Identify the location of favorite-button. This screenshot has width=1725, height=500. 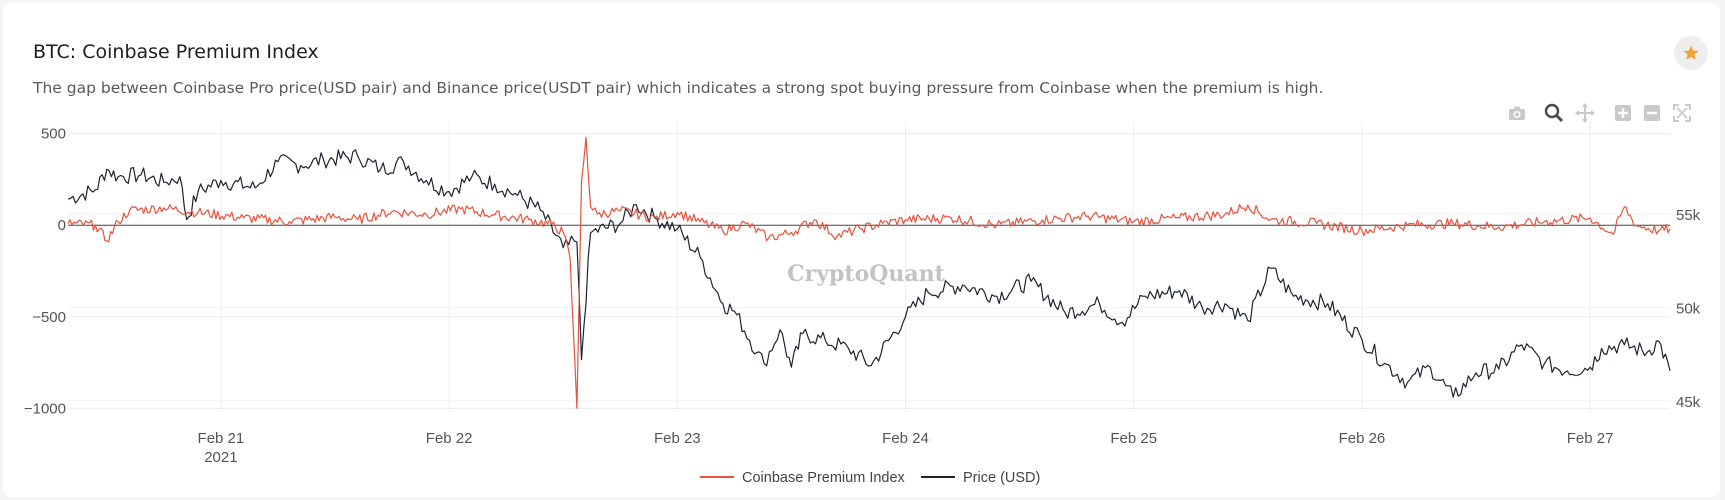
(1691, 53).